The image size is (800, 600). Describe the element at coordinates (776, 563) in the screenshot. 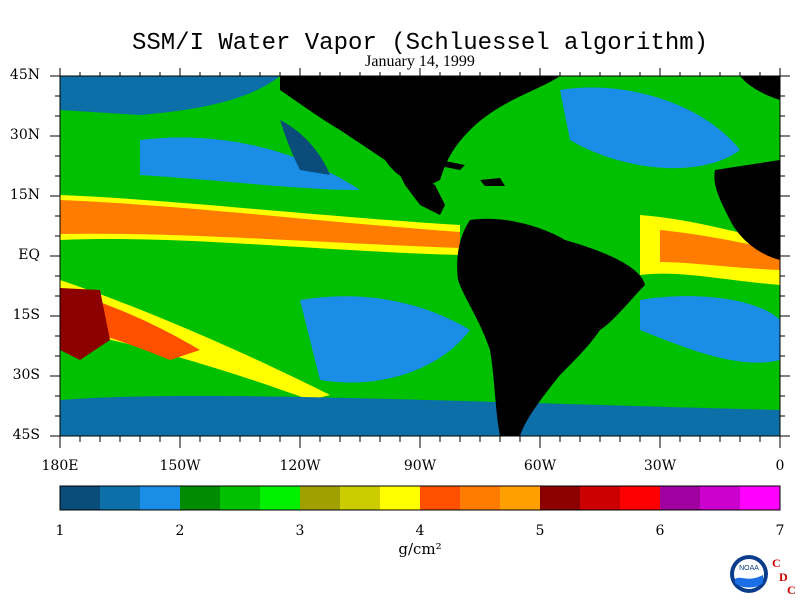

I see `cdc-letter-c1: C` at that location.